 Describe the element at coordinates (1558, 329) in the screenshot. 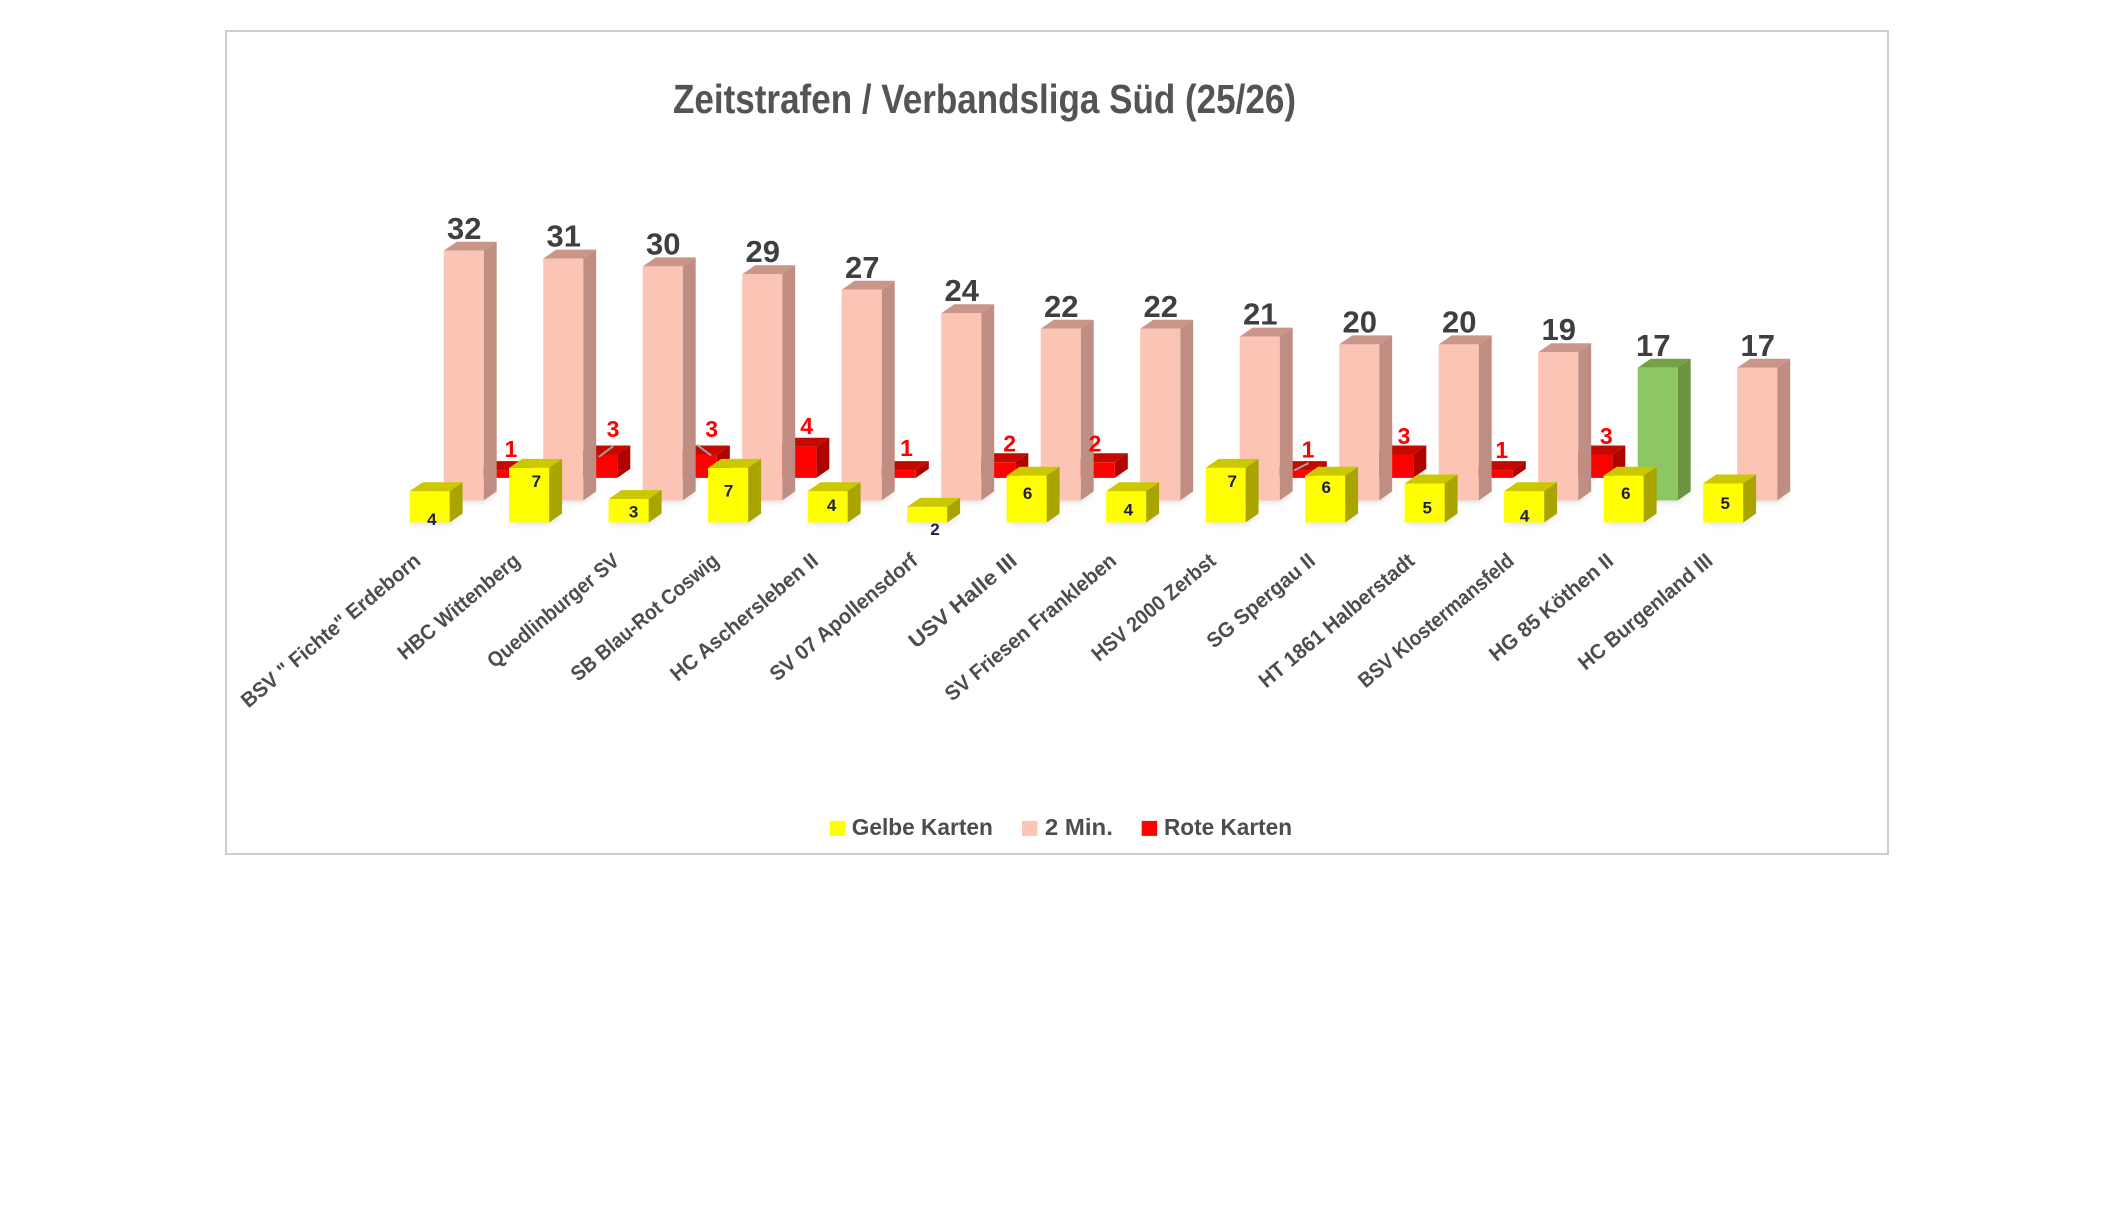

I see `svg-text: 19` at that location.